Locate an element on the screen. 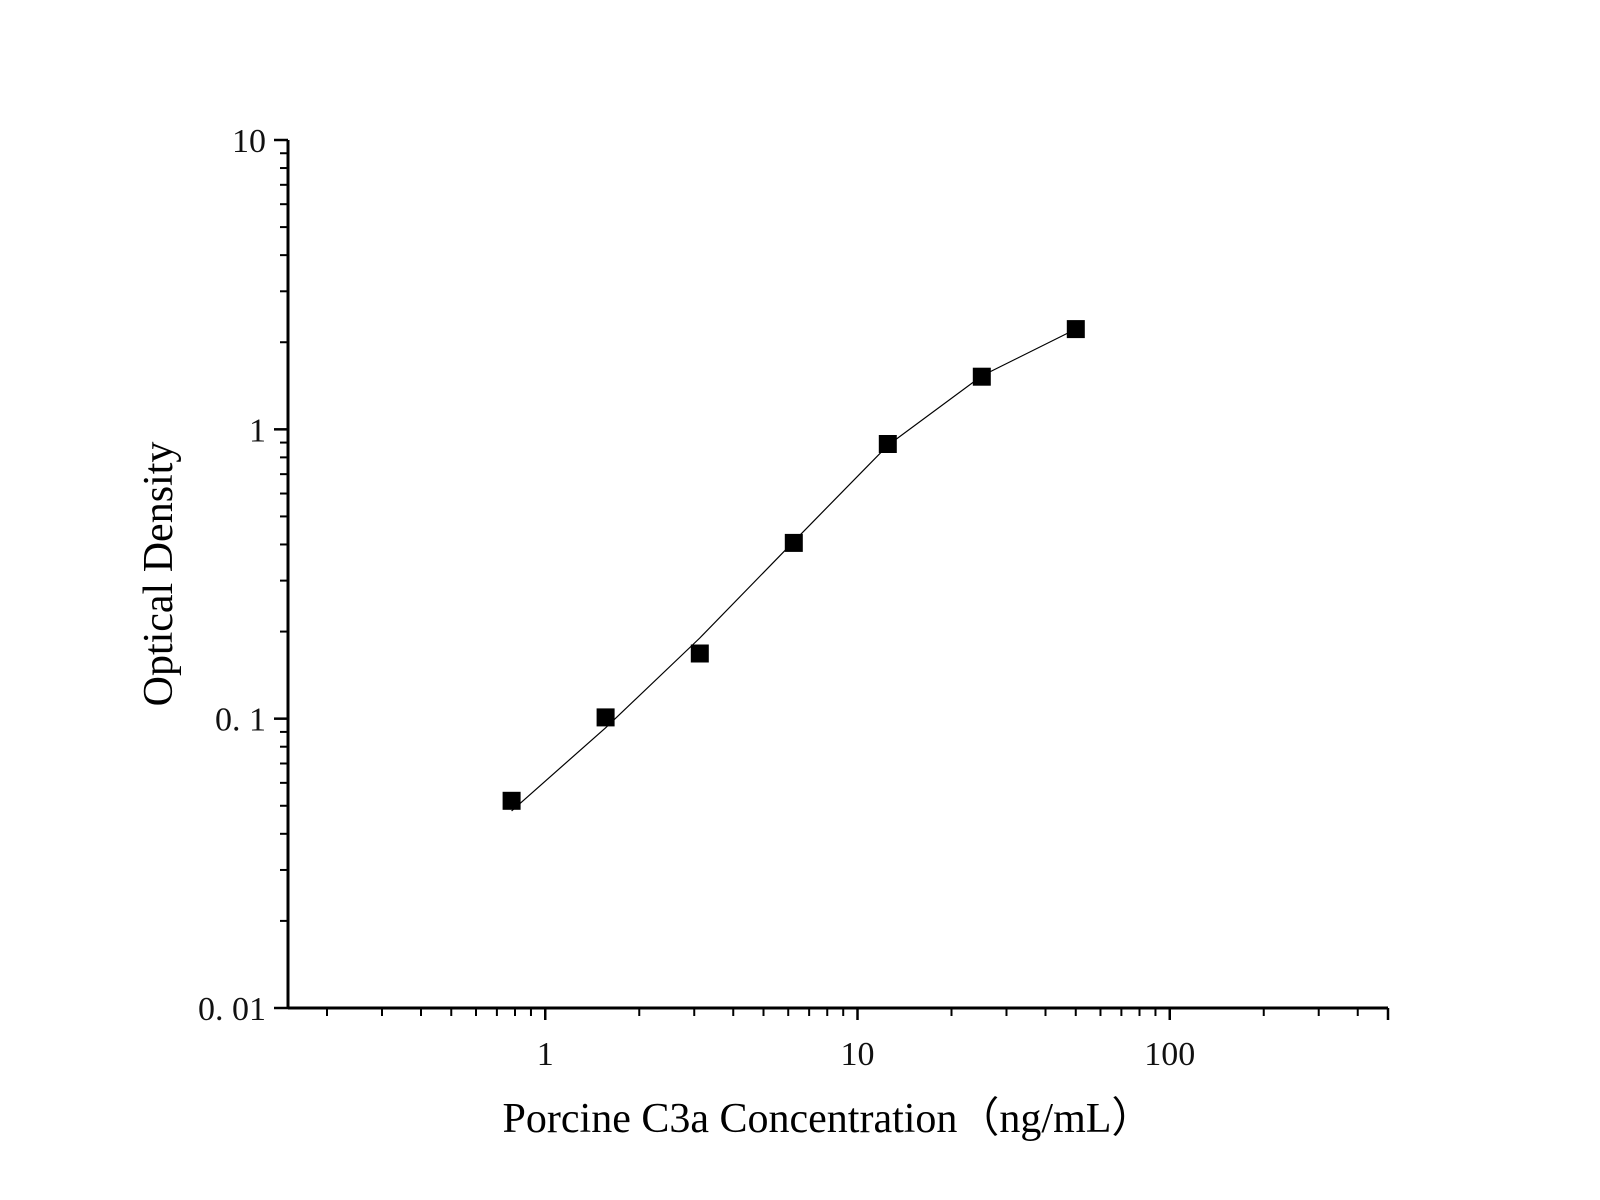 This screenshot has width=1600, height=1200. fit-curve is located at coordinates (794, 570).